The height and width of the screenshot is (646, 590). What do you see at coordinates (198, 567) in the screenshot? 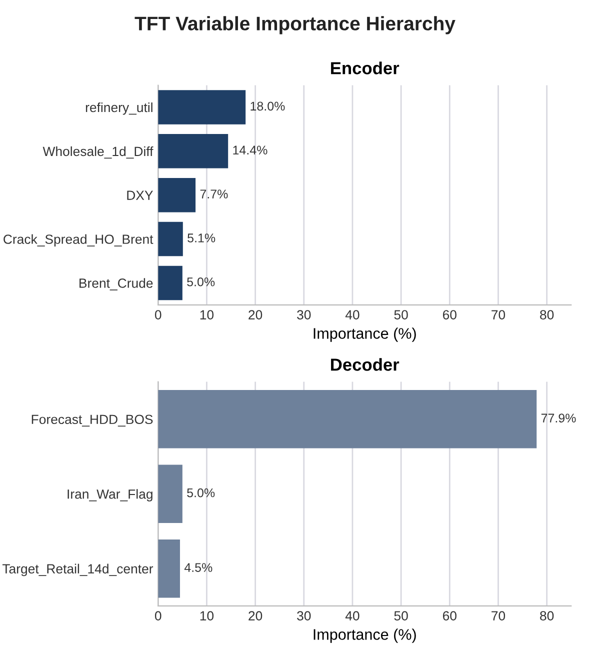
I see `data-label: 4.5%` at bounding box center [198, 567].